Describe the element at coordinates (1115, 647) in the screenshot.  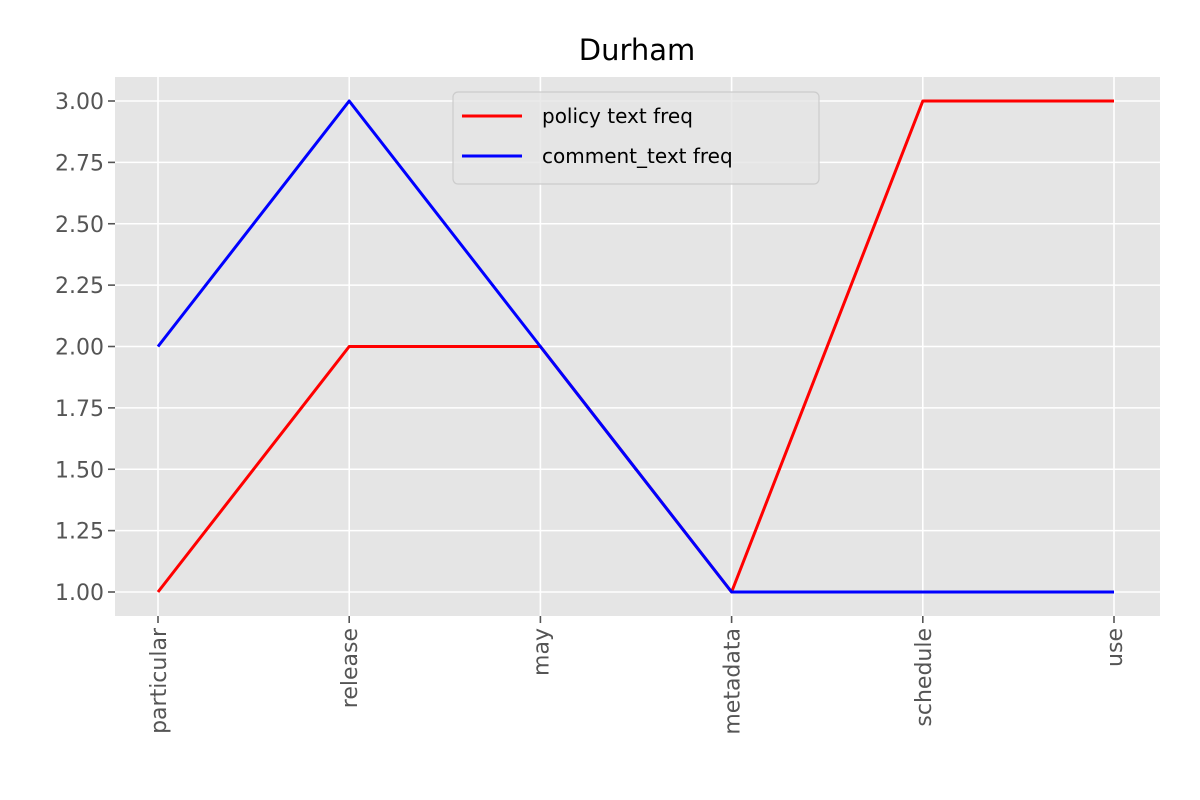
I see `x-tick-label: use` at that location.